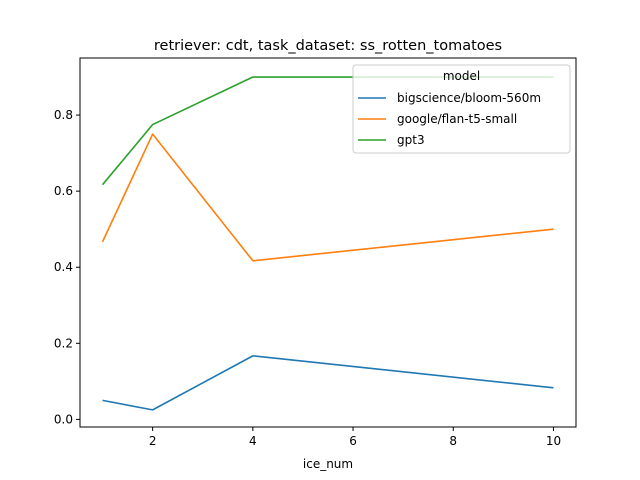 The width and height of the screenshot is (640, 480). What do you see at coordinates (63, 115) in the screenshot?
I see `y-tick-label: 0.8` at bounding box center [63, 115].